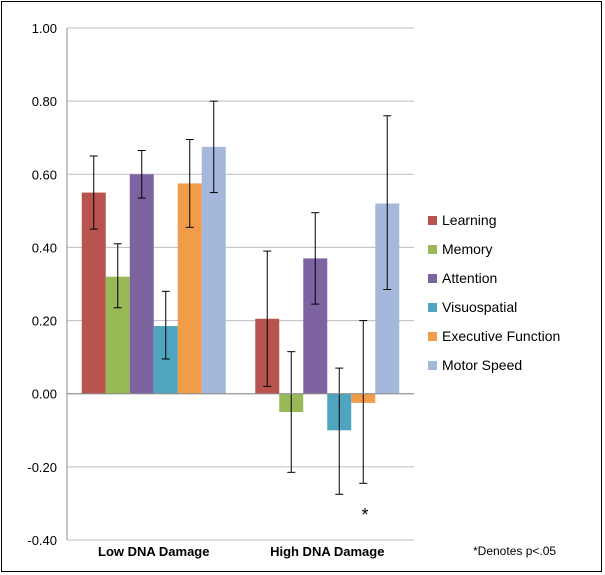  I want to click on legend-label: Visuospatial, so click(479, 307).